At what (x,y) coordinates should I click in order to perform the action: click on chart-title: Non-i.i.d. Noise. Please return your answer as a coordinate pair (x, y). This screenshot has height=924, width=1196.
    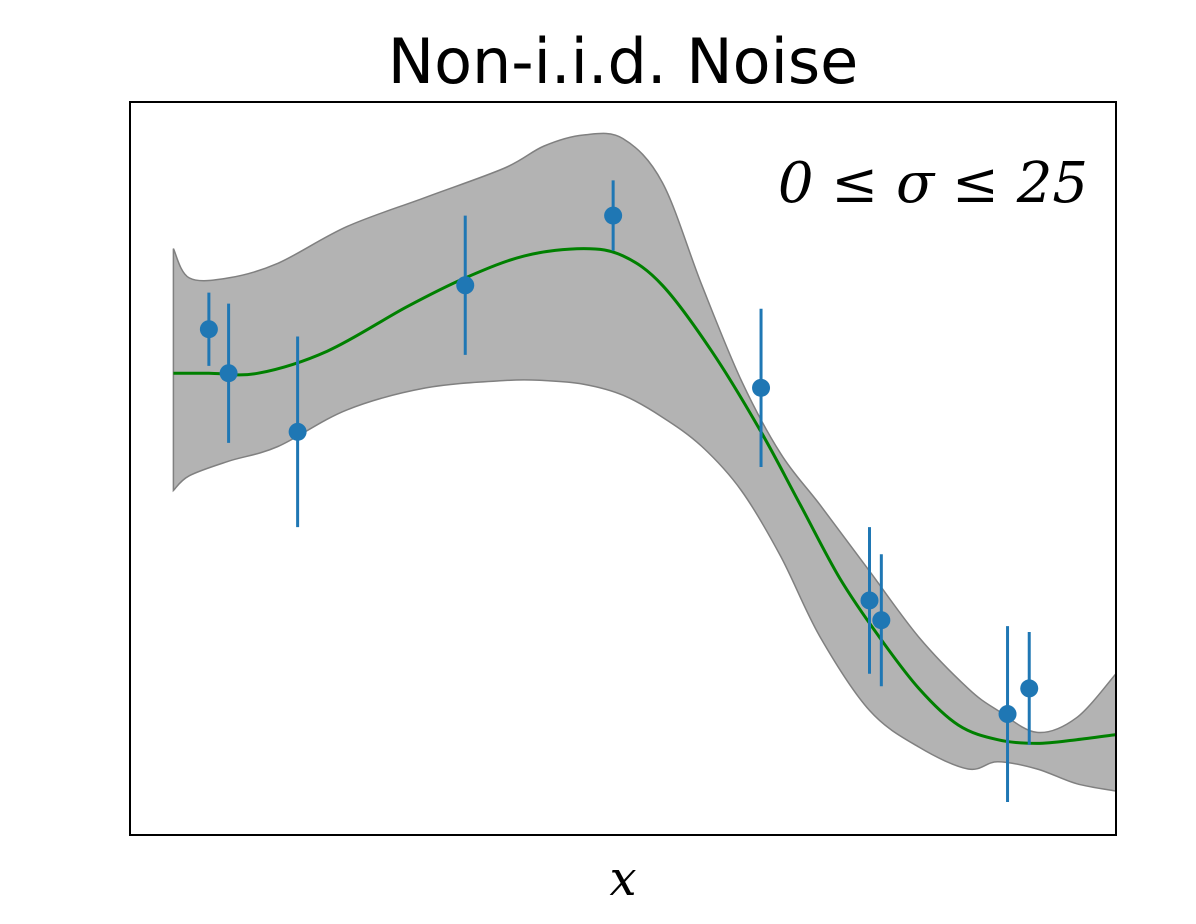
    Looking at the image, I should click on (623, 61).